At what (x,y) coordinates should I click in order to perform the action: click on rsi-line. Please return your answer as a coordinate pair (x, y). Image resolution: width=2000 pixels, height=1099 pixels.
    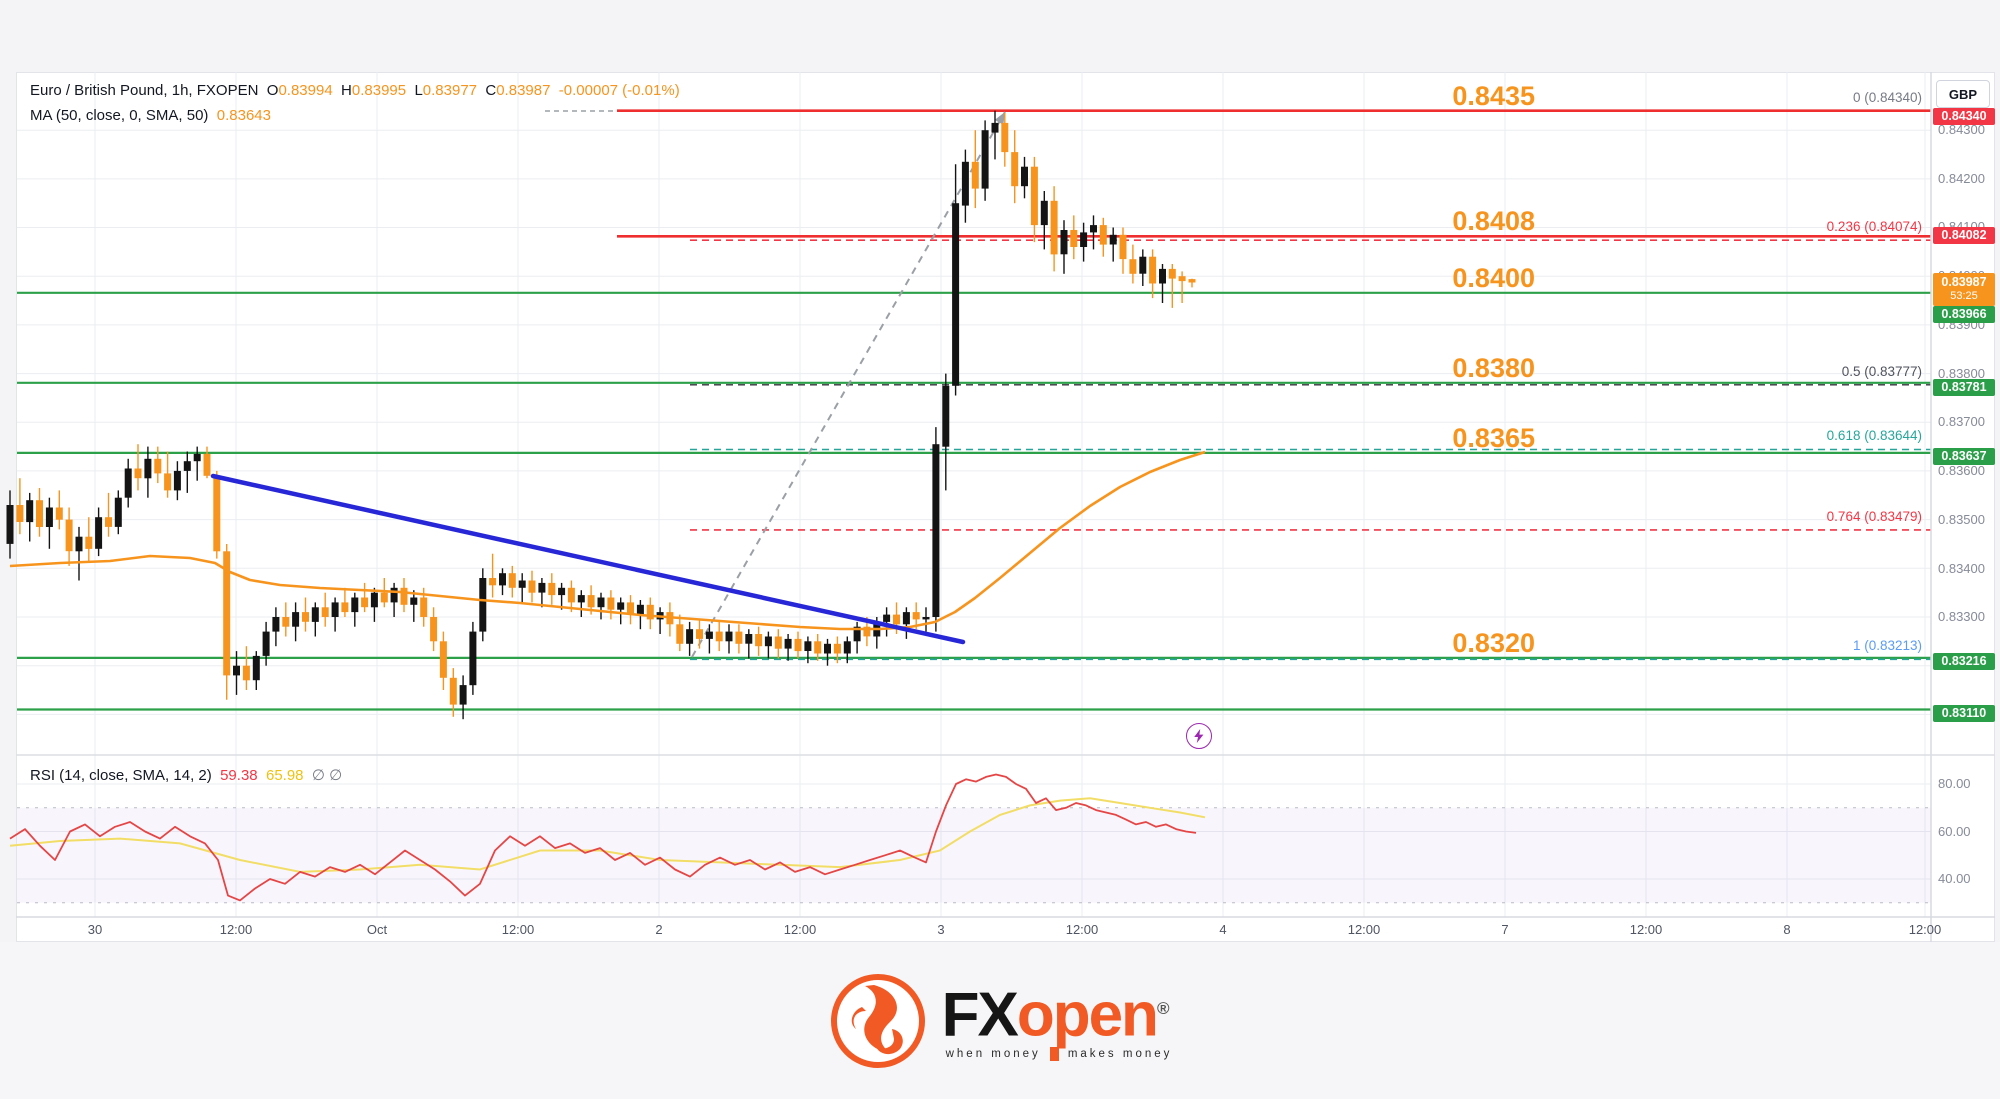
    Looking at the image, I should click on (603, 837).